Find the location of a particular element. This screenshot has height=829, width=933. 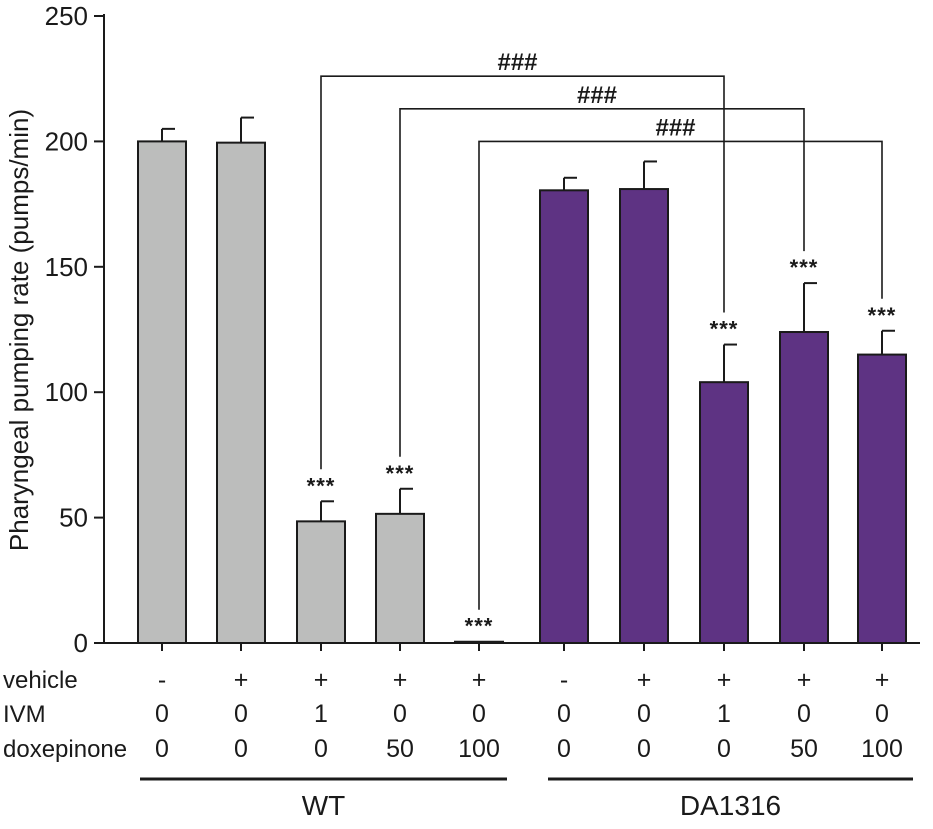

y-tick-label: 100 is located at coordinates (66, 392).